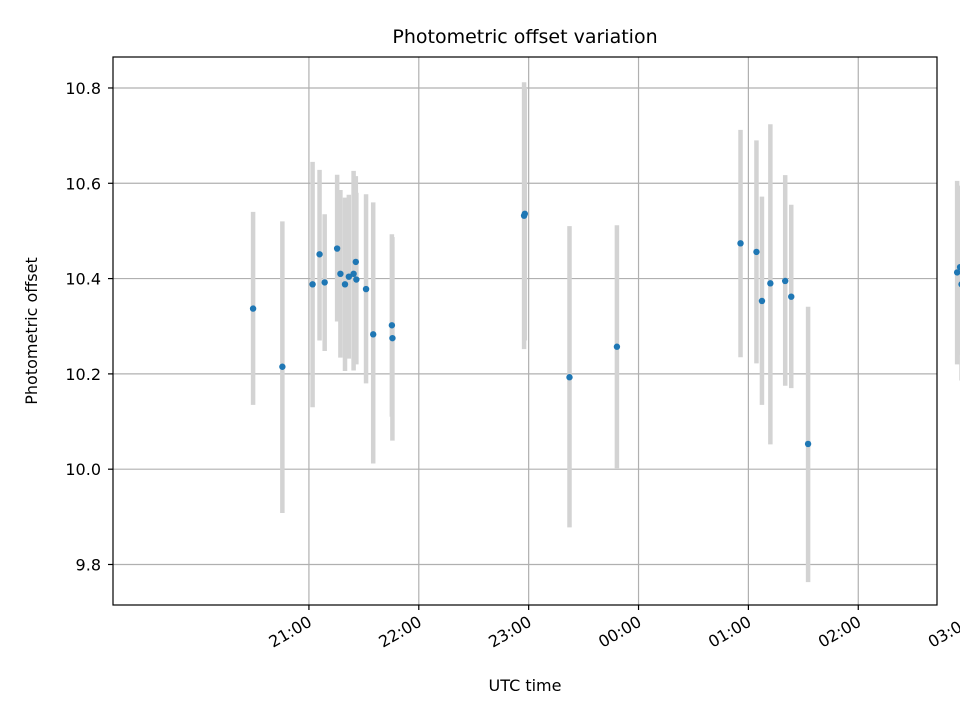  I want to click on y-tick-label: 10.0, so click(83, 469).